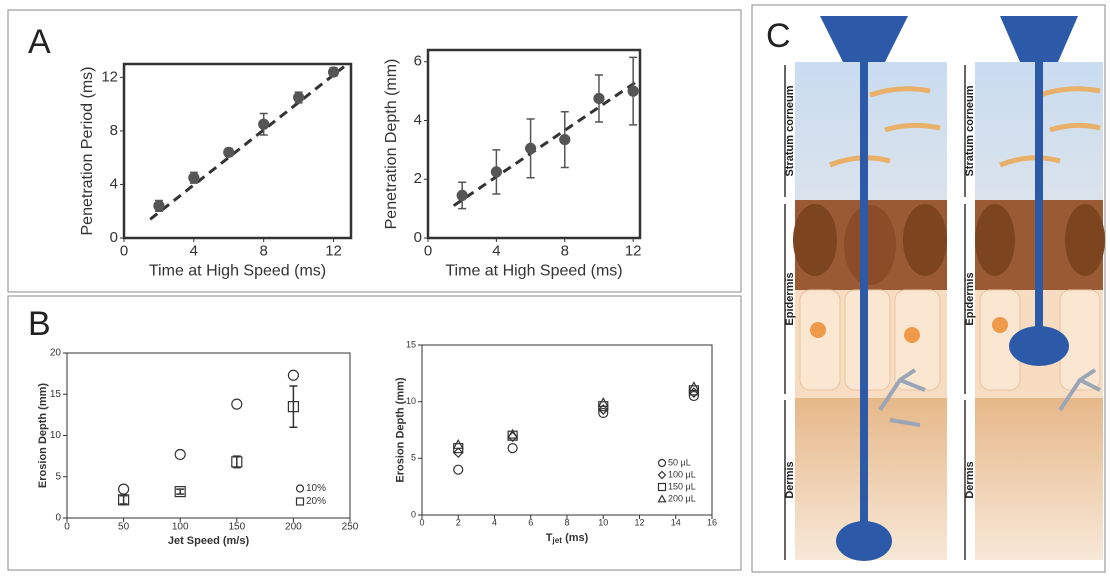  What do you see at coordinates (577, 538) in the screenshot?
I see `x-axis-label-unit: (ms)` at bounding box center [577, 538].